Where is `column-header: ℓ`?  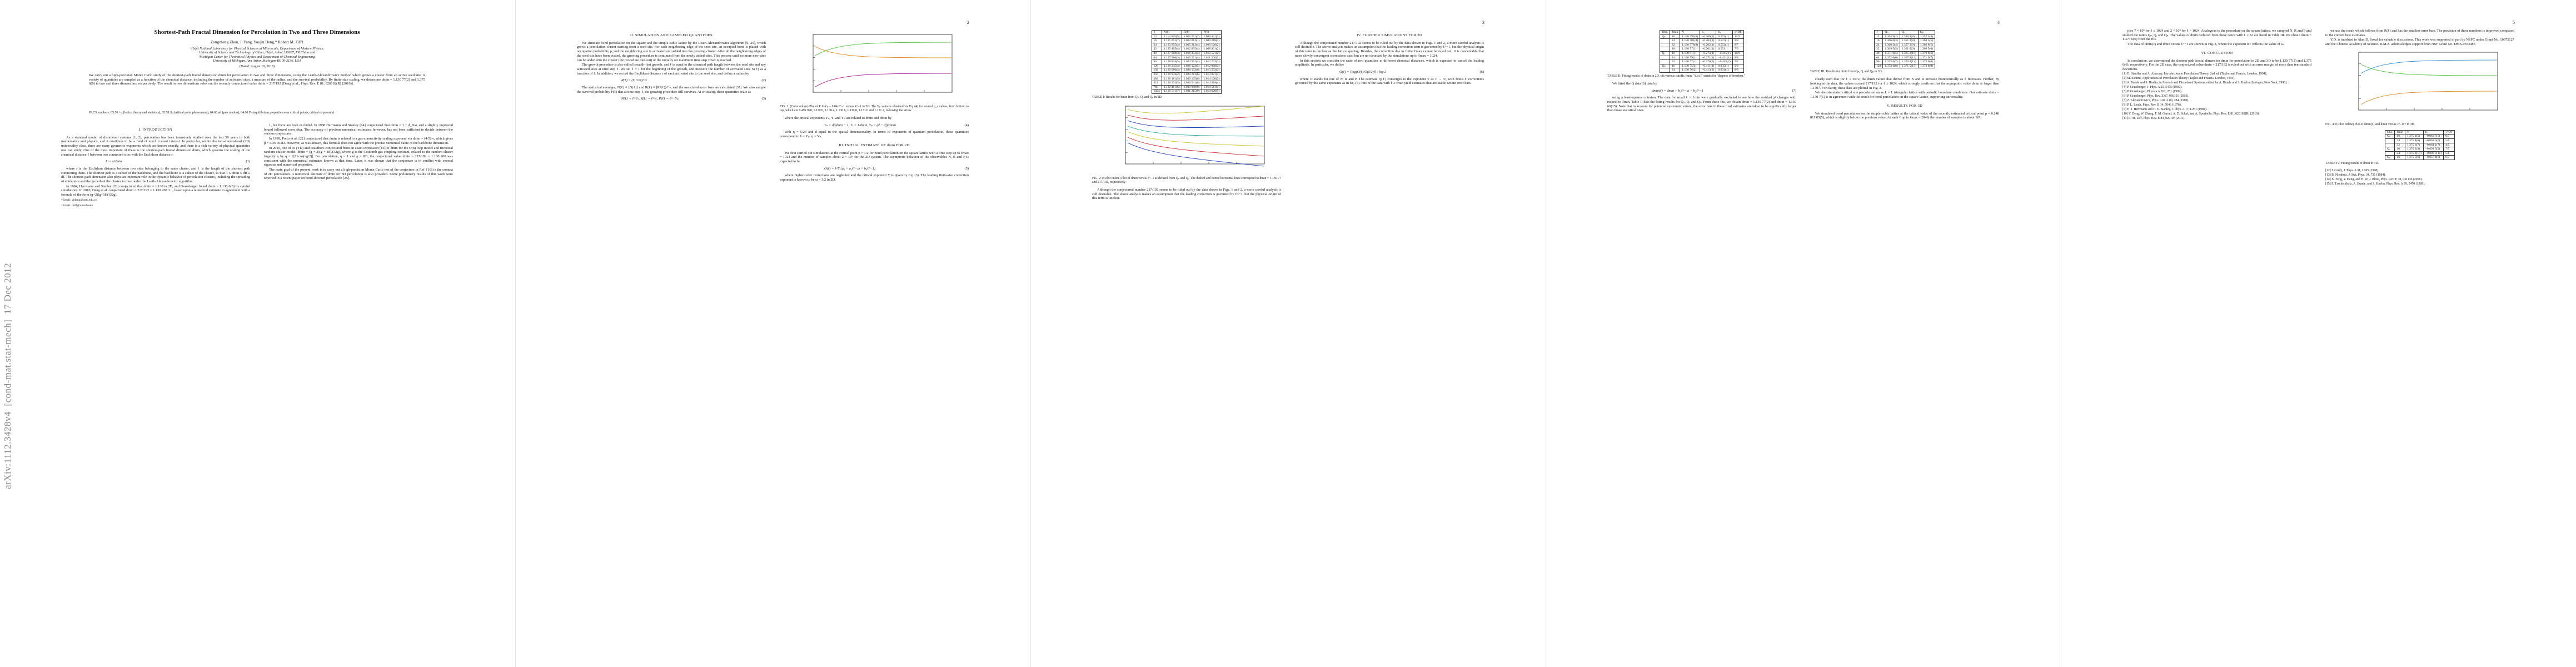 column-header: ℓ is located at coordinates (1879, 32).